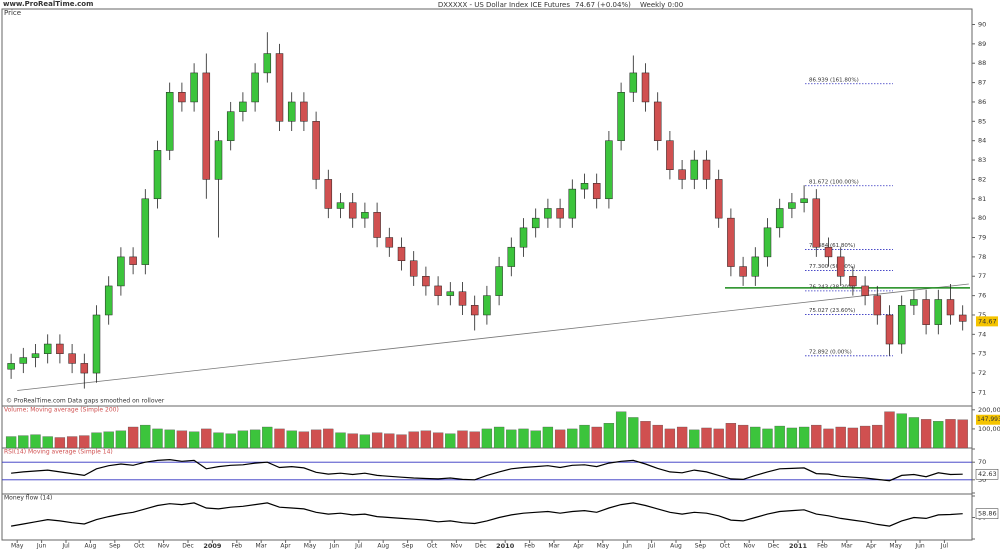 This screenshot has width=1000, height=550. I want to click on last-value: 42.63, so click(987, 474).